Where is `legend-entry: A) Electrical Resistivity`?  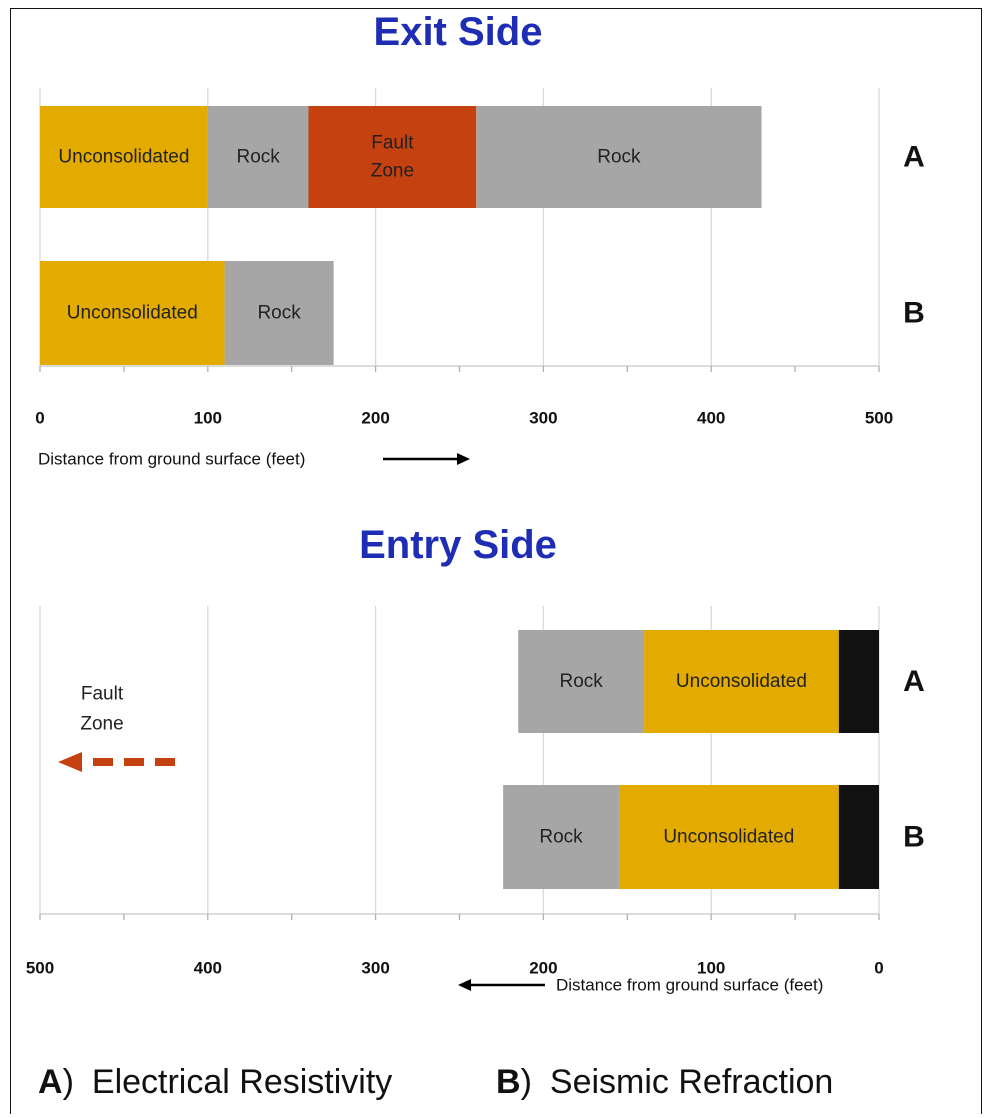
legend-entry: A) Electrical Resistivity is located at coordinates (215, 1082).